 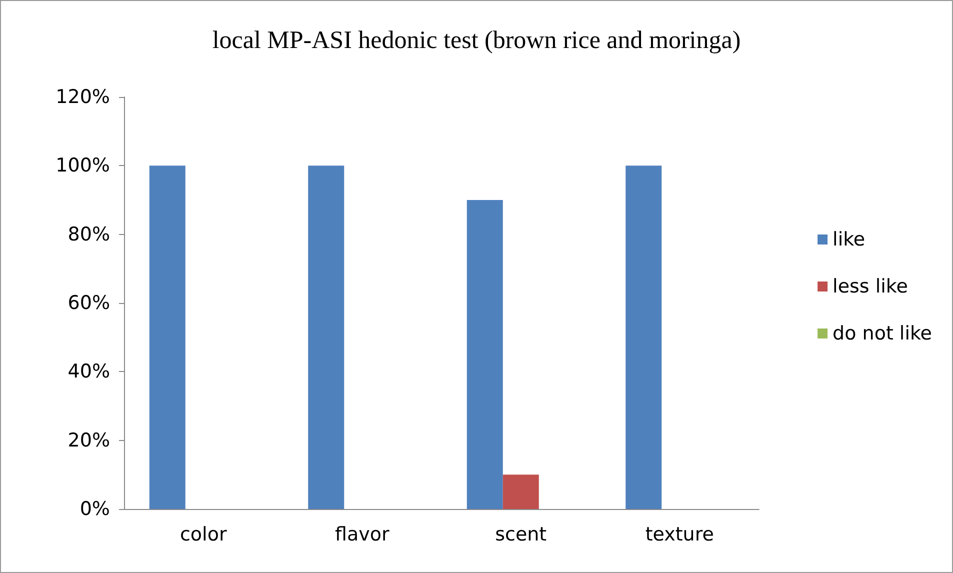 What do you see at coordinates (89, 234) in the screenshot?
I see `y-tick-label: 80%` at bounding box center [89, 234].